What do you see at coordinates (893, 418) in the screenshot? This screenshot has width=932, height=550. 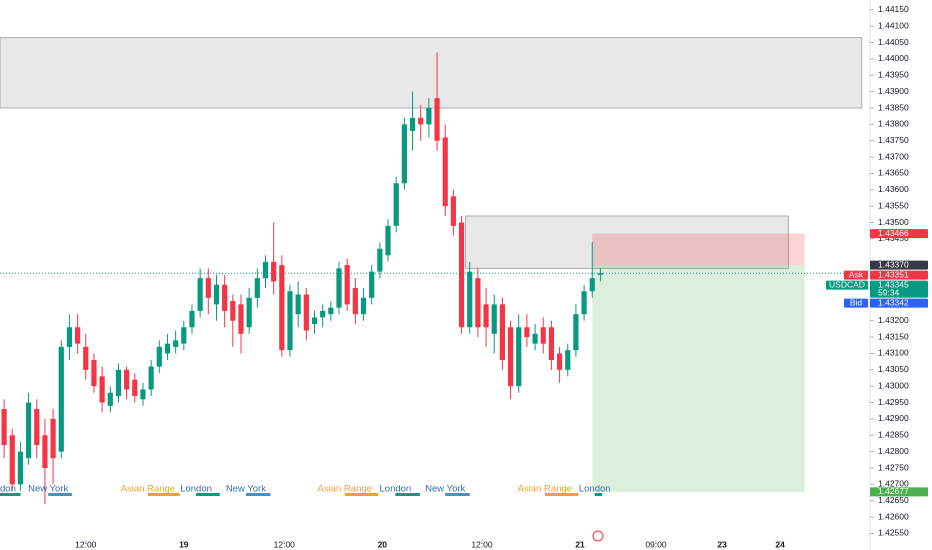 I see `y-tick-label: 1.42900` at bounding box center [893, 418].